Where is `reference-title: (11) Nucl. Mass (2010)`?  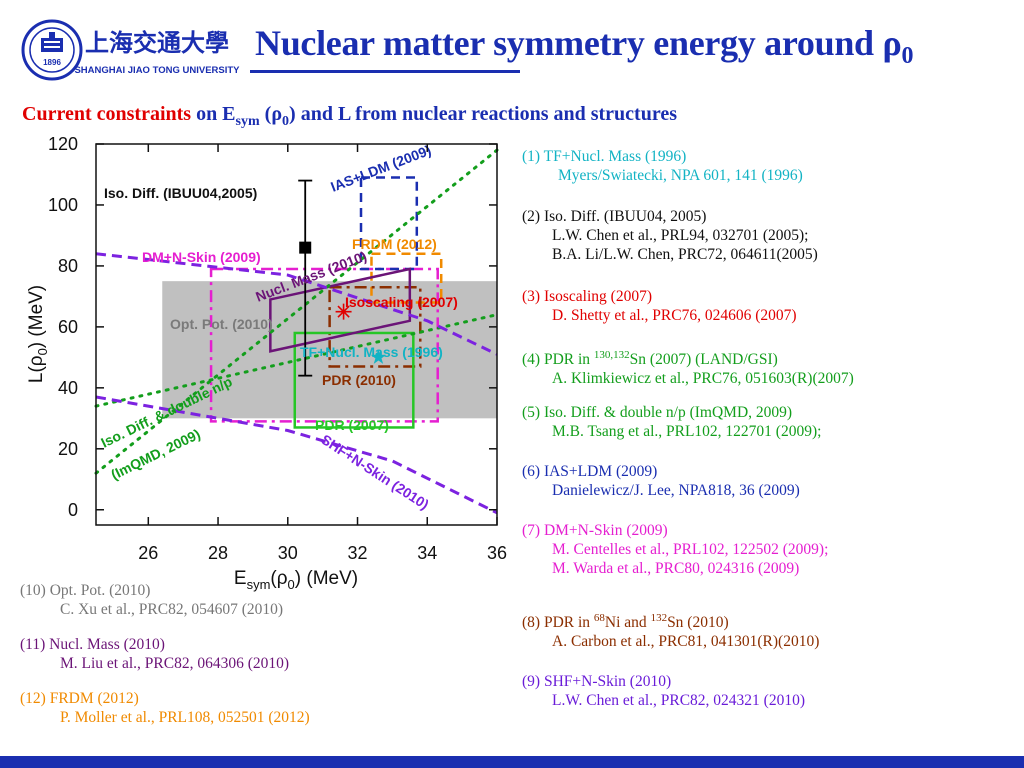
reference-title: (11) Nucl. Mass (2010) is located at coordinates (92, 644).